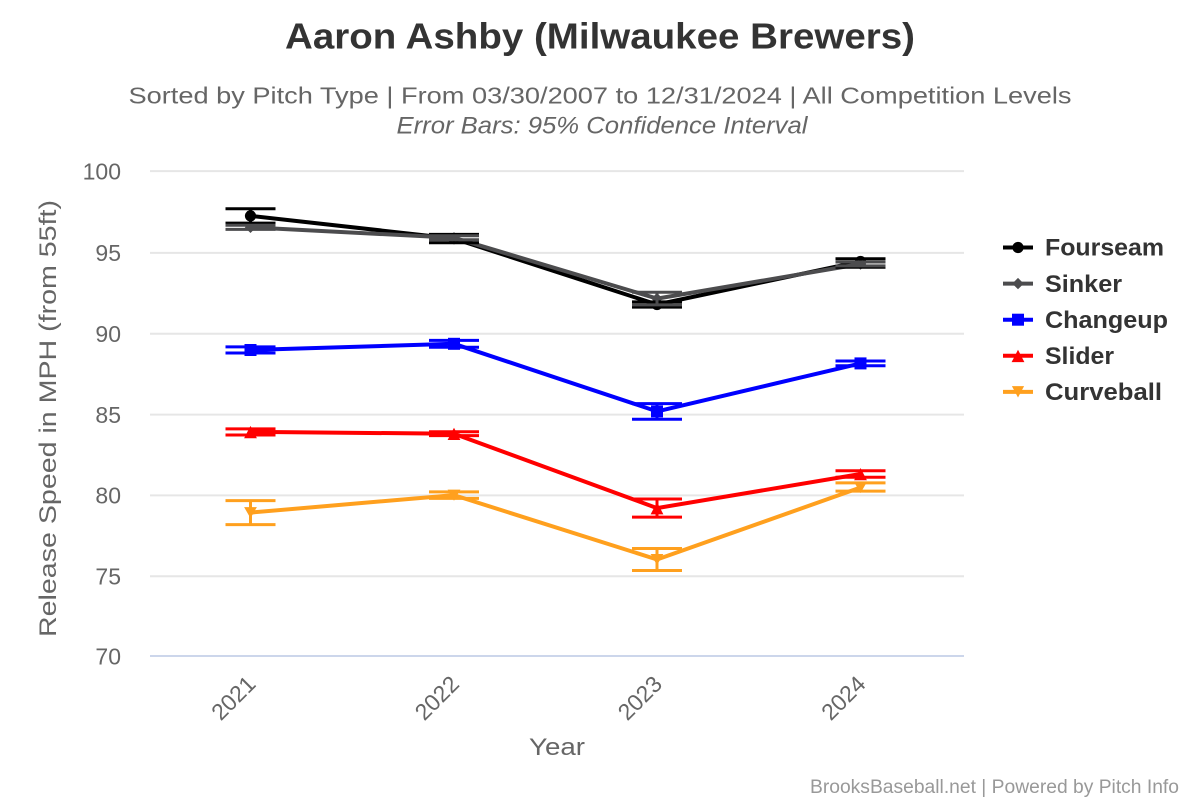 Image resolution: width=1200 pixels, height=805 pixels. I want to click on svg-text: Sinker, so click(1083, 284).